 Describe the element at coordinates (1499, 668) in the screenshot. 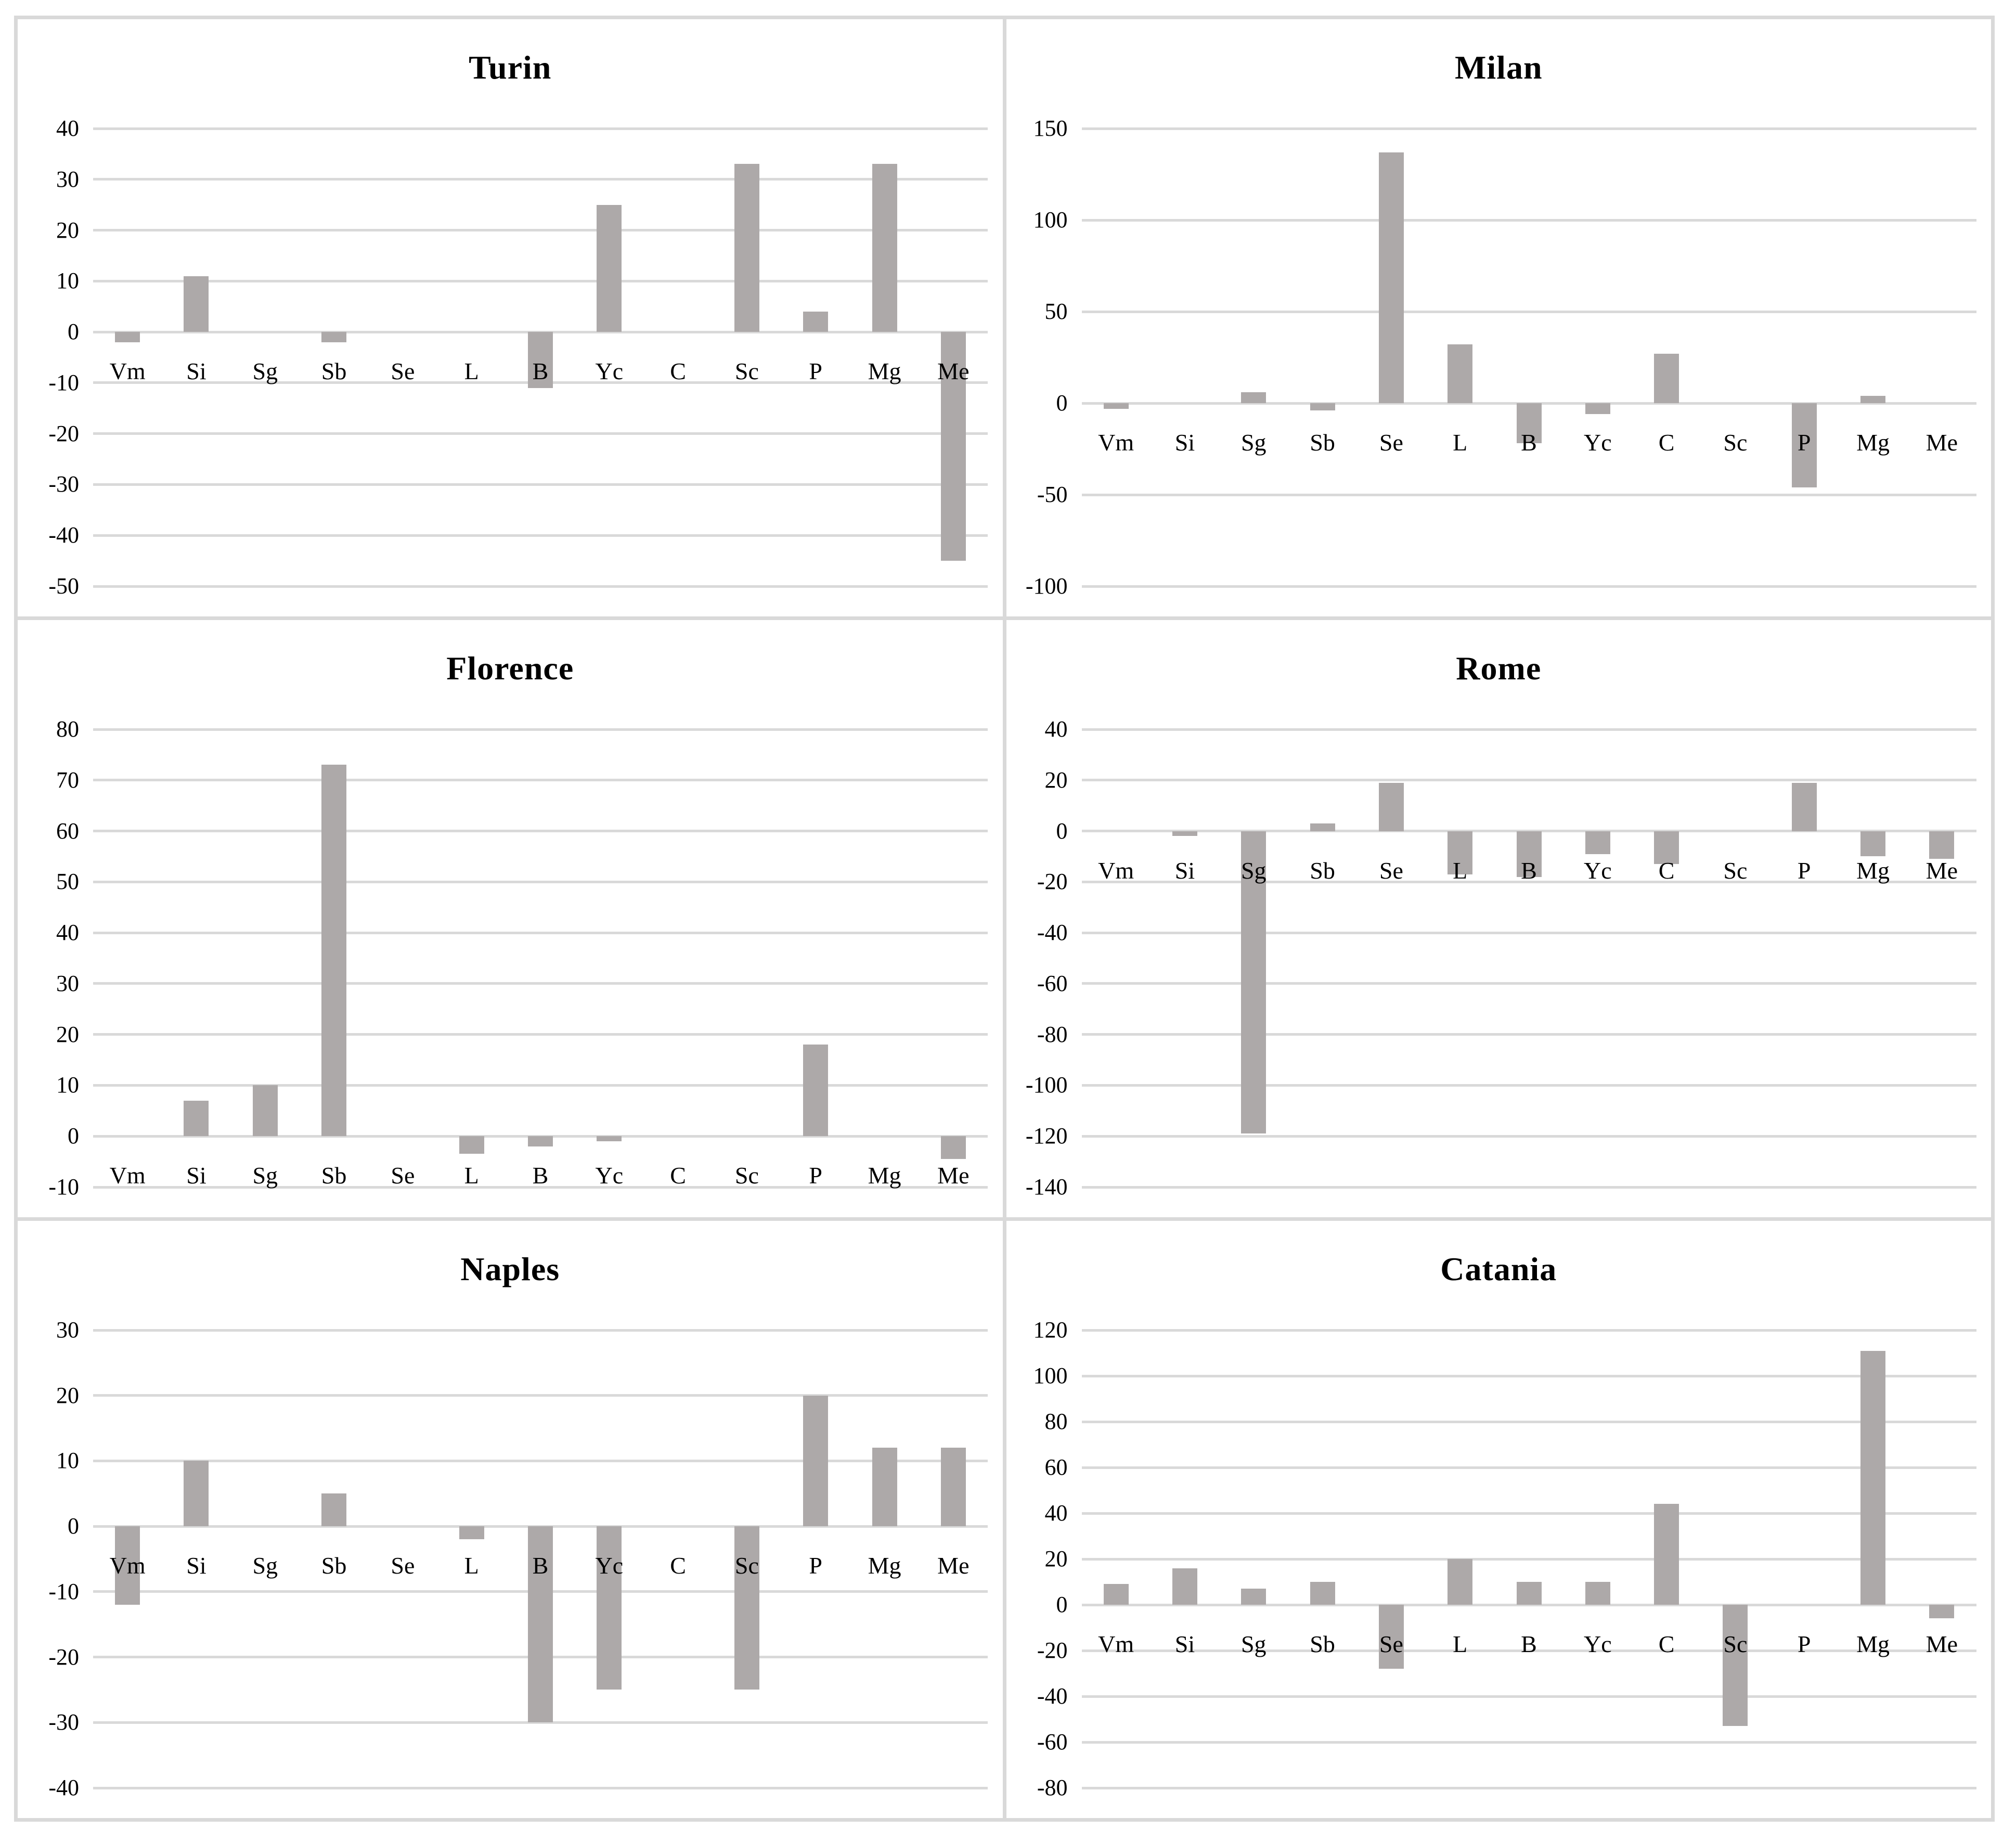

I see `chart-title: Rome` at that location.